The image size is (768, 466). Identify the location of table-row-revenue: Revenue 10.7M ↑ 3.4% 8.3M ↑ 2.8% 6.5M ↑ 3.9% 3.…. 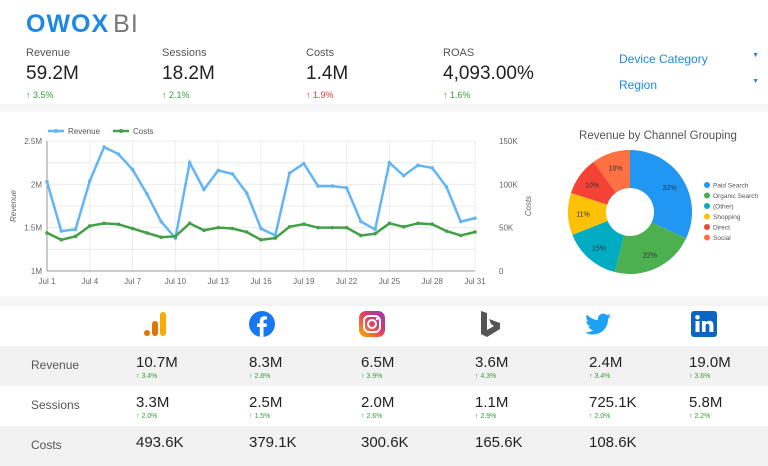
(384, 366).